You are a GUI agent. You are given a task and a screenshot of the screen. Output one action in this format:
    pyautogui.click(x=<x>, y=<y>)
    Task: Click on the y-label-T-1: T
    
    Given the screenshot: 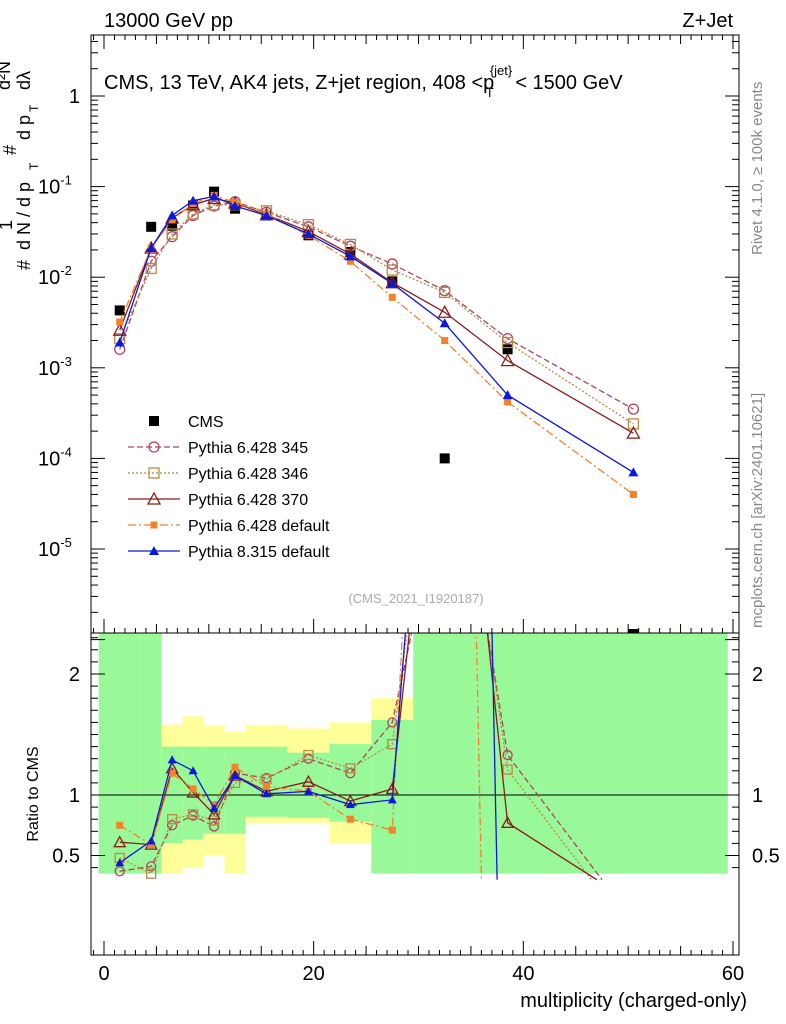 What is the action you would take?
    pyautogui.click(x=34, y=166)
    